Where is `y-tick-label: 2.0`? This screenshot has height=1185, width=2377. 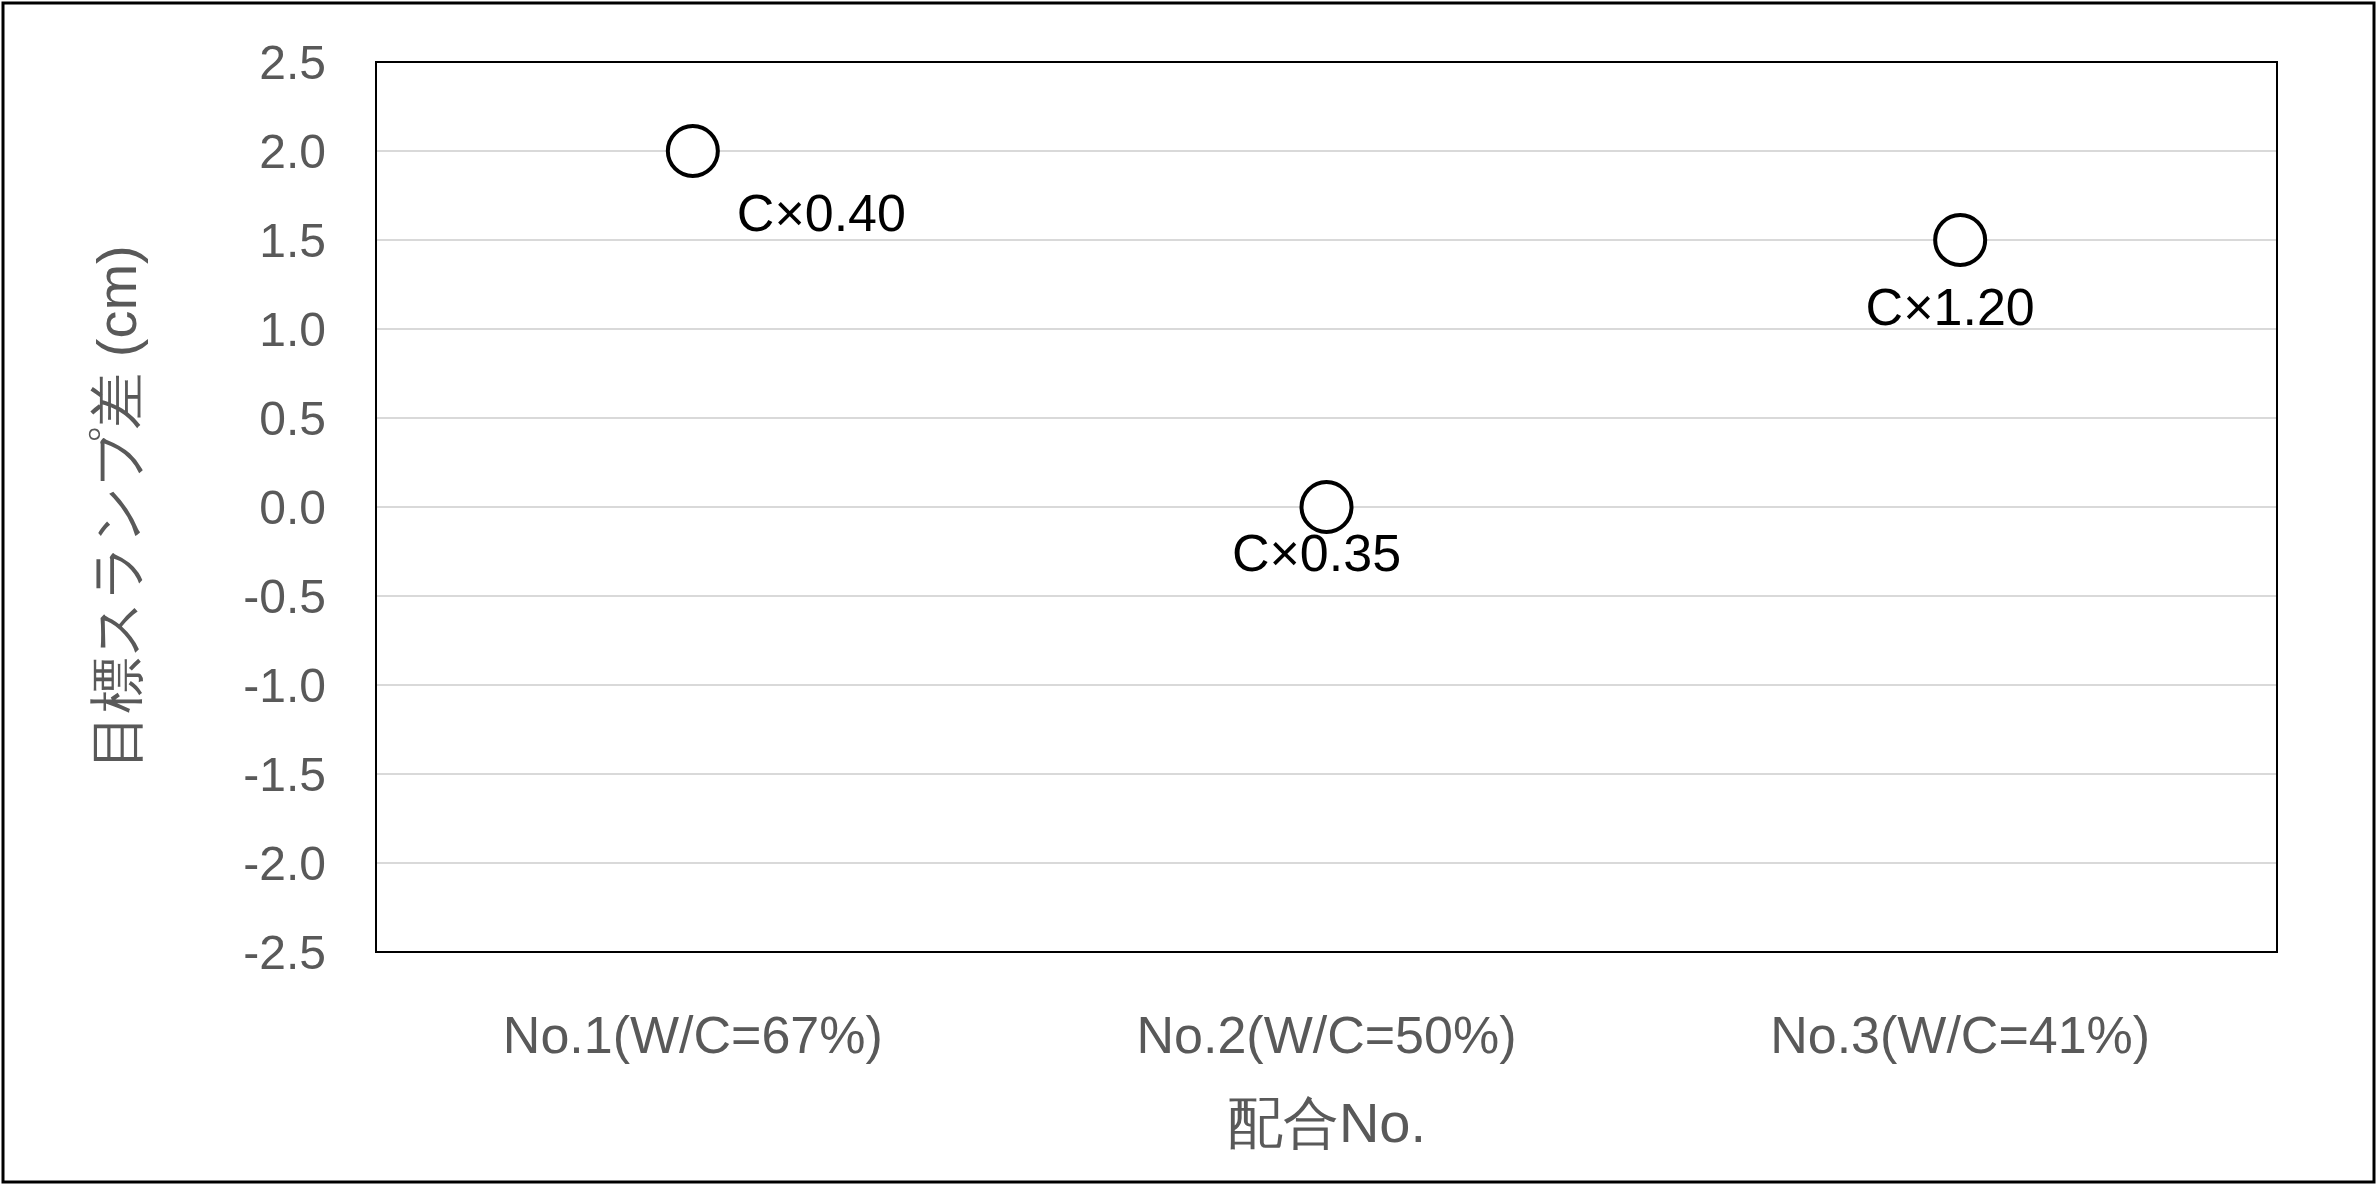 y-tick-label: 2.0 is located at coordinates (292, 151).